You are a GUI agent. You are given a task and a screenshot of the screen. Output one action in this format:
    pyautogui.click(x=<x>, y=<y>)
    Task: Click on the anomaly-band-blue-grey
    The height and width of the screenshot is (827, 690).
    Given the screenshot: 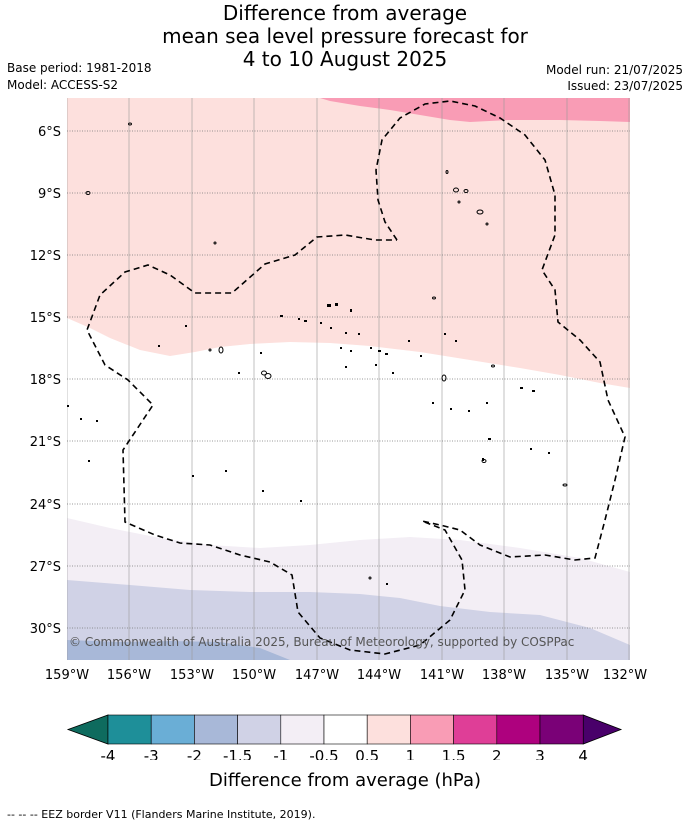 What is the action you would take?
    pyautogui.click(x=178, y=650)
    